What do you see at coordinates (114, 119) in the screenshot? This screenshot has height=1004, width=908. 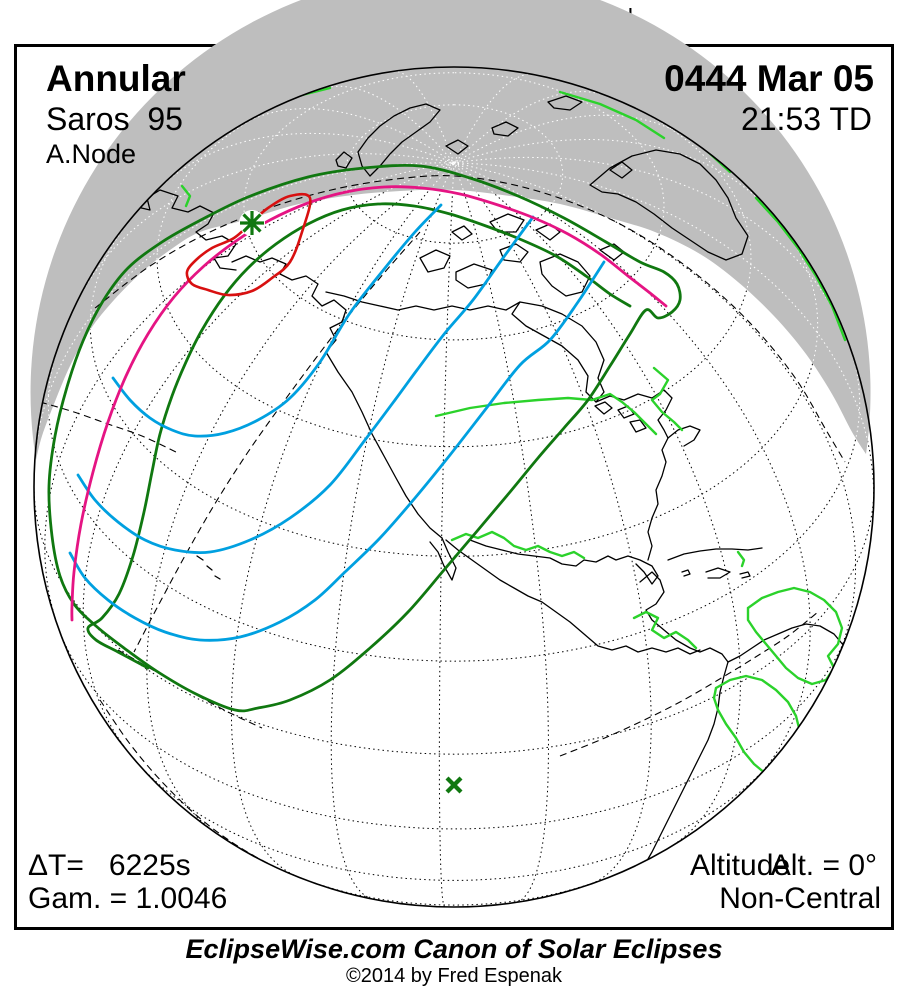 I see `saros-label: Saros 95` at bounding box center [114, 119].